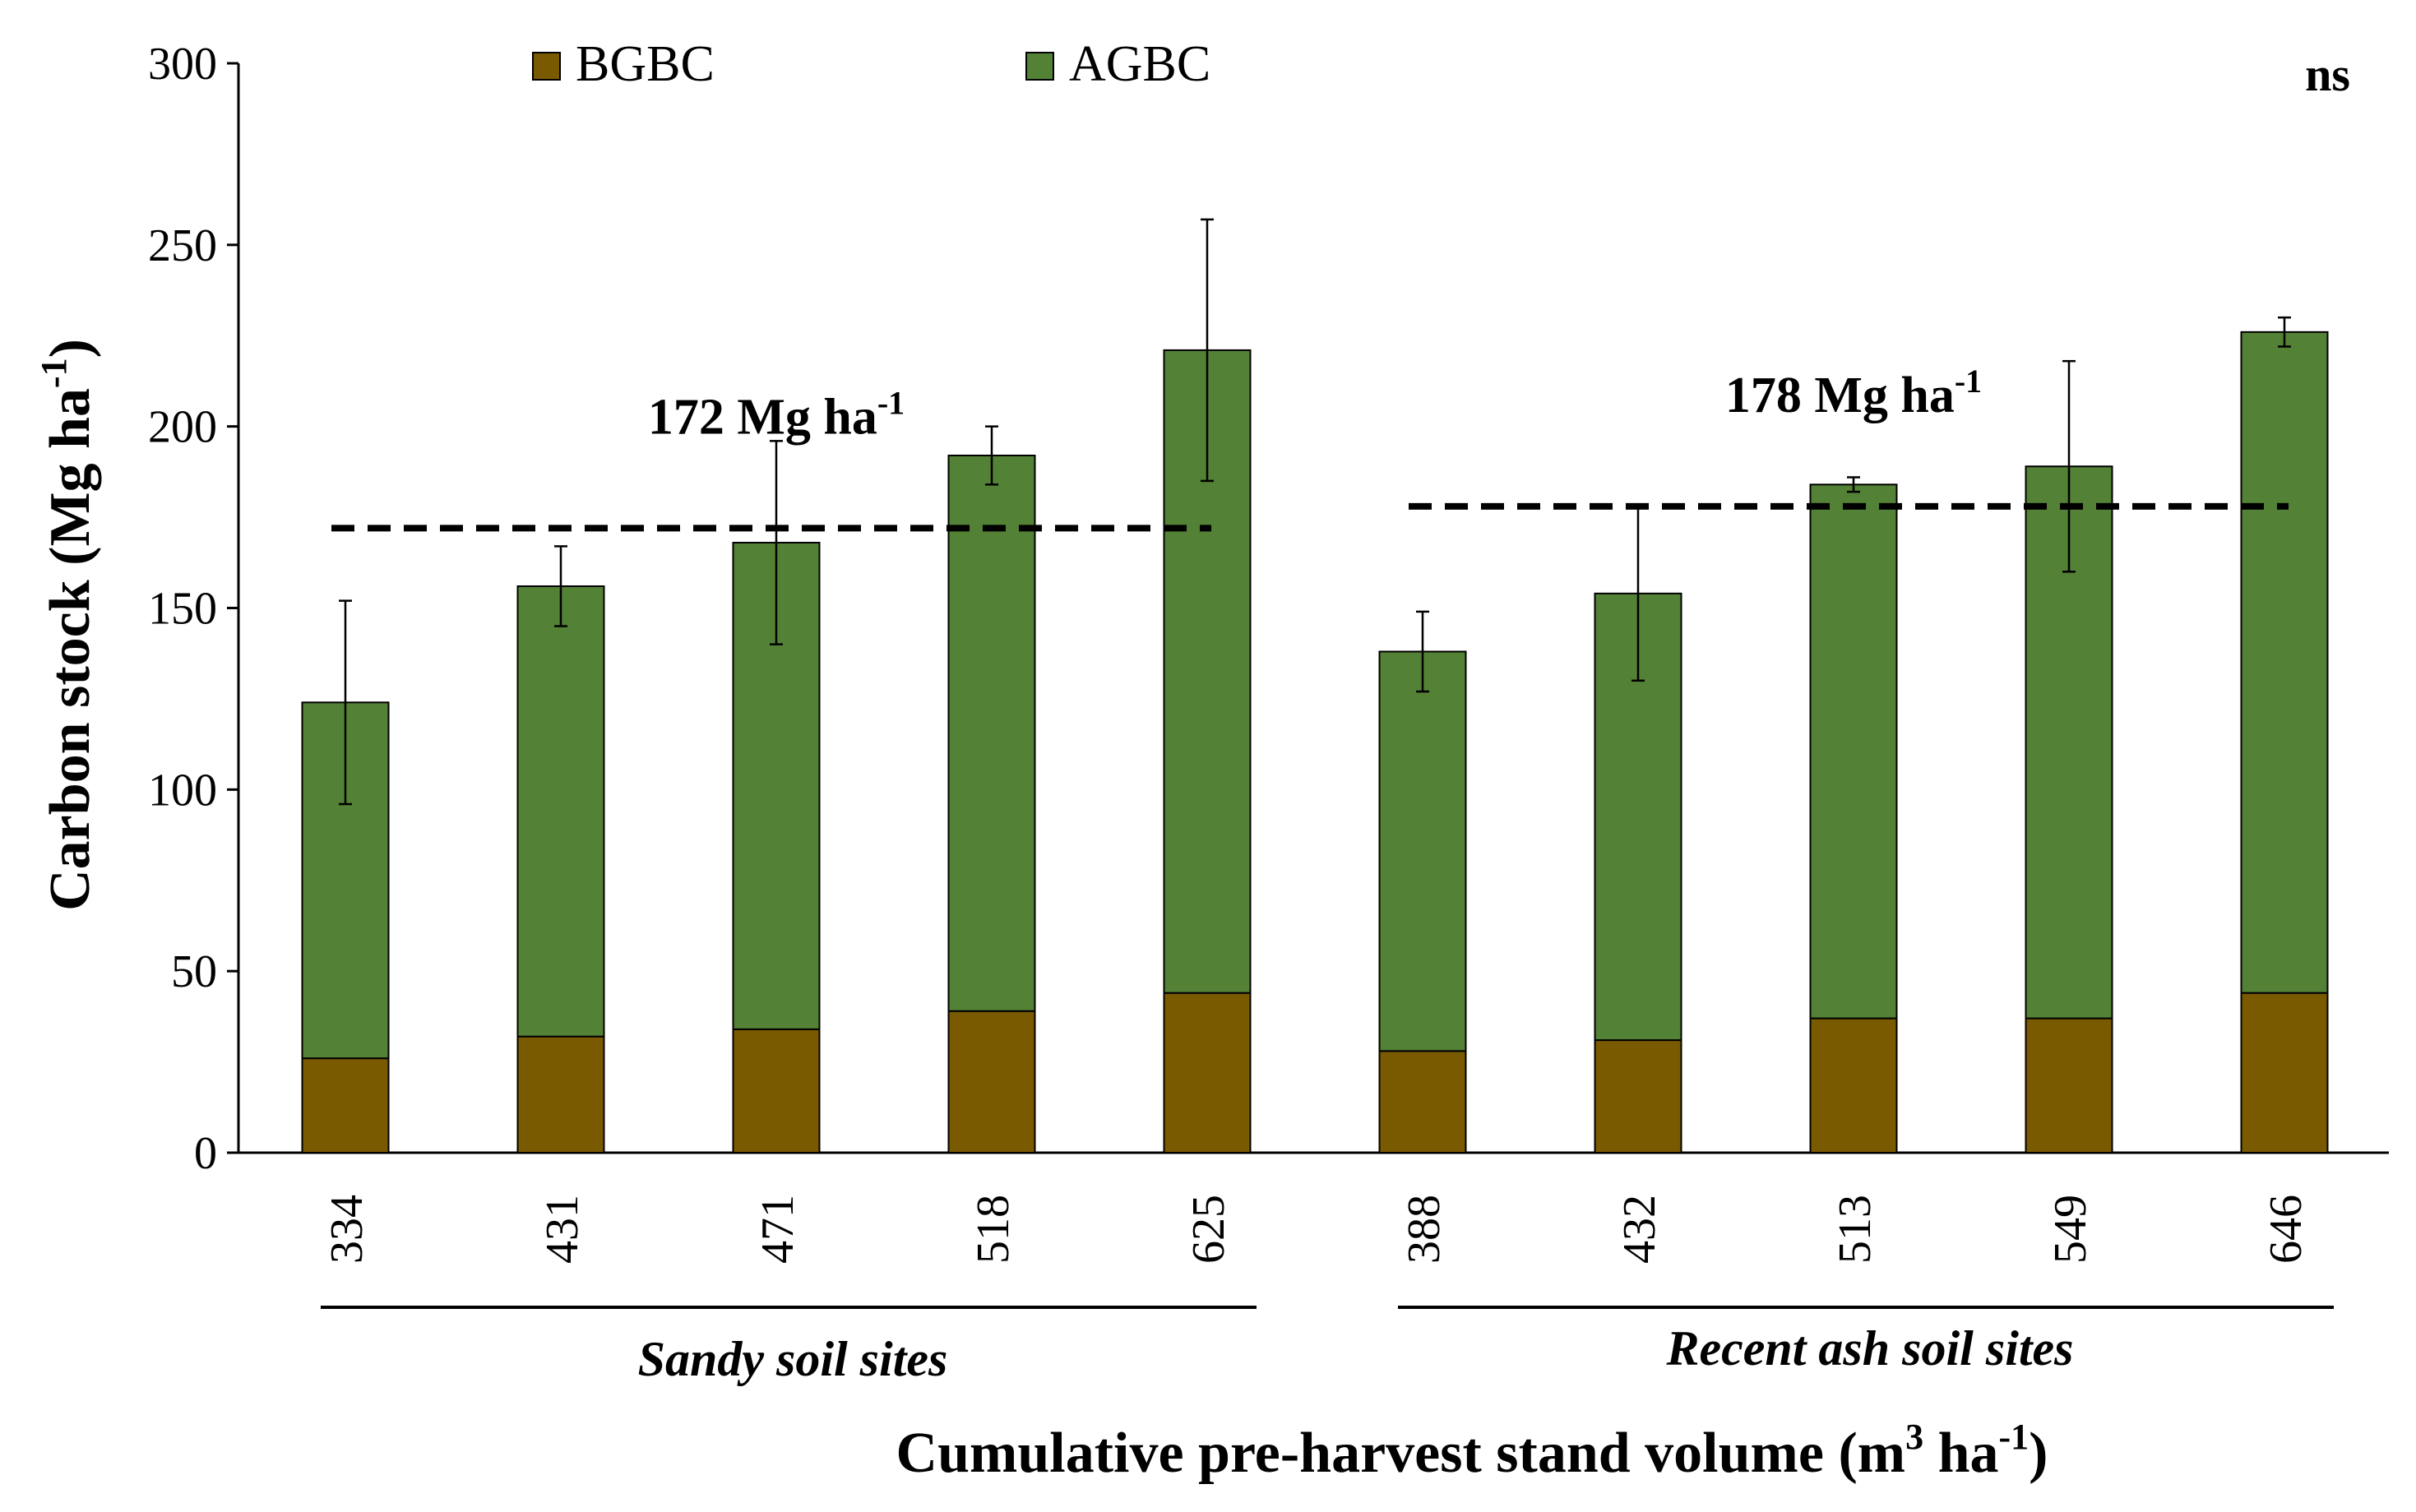 This screenshot has width=2416, height=1512. What do you see at coordinates (206, 1153) in the screenshot?
I see `y-tick-label: 0` at bounding box center [206, 1153].